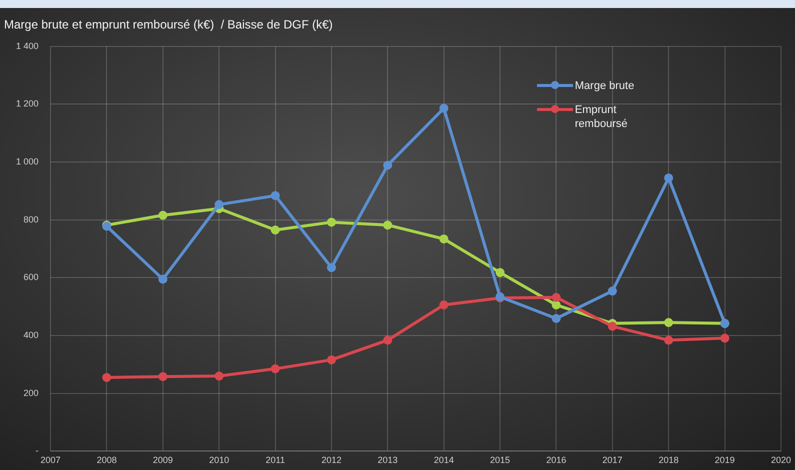  I want to click on y-tick-label: -, so click(37, 451).